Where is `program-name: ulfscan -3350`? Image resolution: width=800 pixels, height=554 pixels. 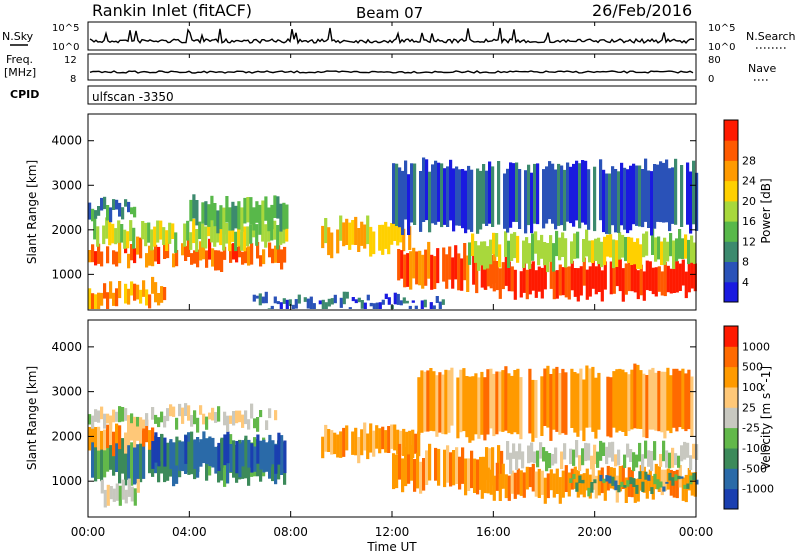
program-name: ulfscan -3350 is located at coordinates (133, 97).